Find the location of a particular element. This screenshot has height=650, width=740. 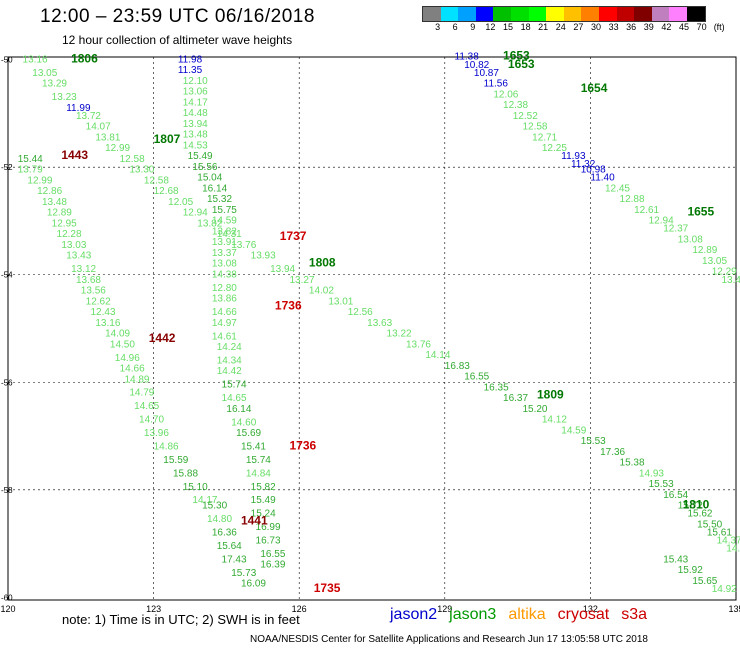

swh-value: 13.94 is located at coordinates (195, 124).